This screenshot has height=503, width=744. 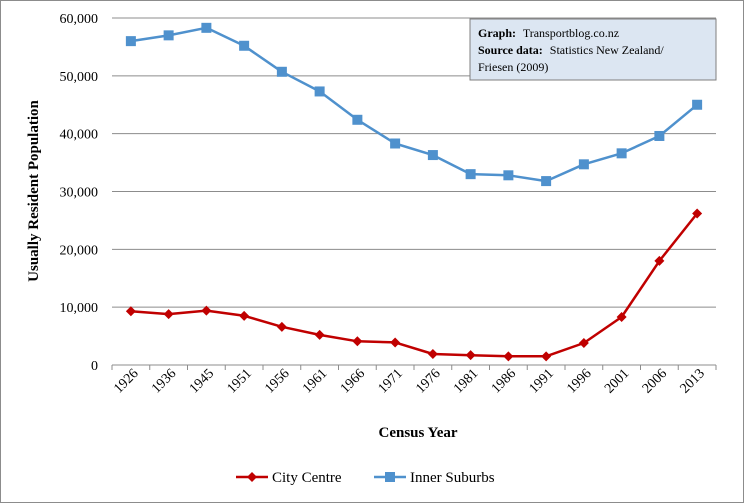 I want to click on legend-marker-inner-suburbs, so click(x=390, y=477).